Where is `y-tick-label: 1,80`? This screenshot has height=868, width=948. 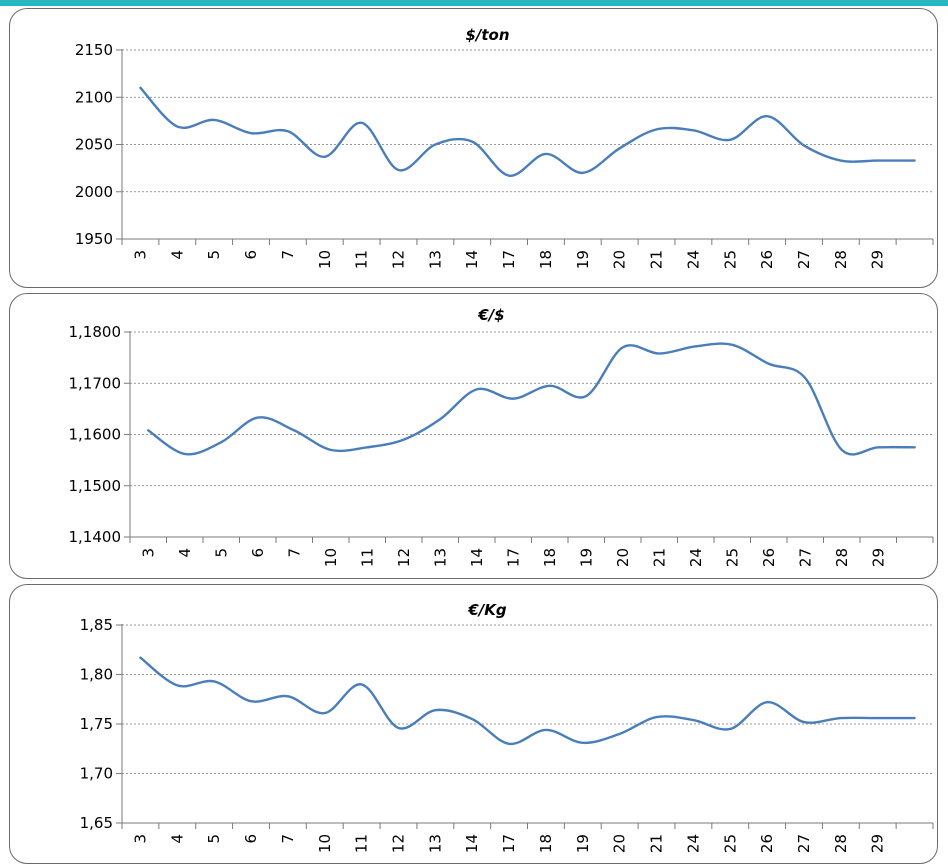
y-tick-label: 1,80 is located at coordinates (96, 675).